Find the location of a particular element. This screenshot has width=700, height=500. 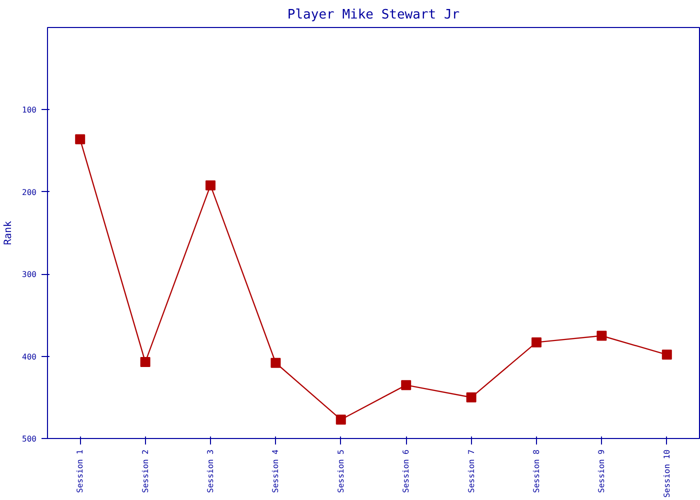

x-tick-label: Session 6 is located at coordinates (406, 471).